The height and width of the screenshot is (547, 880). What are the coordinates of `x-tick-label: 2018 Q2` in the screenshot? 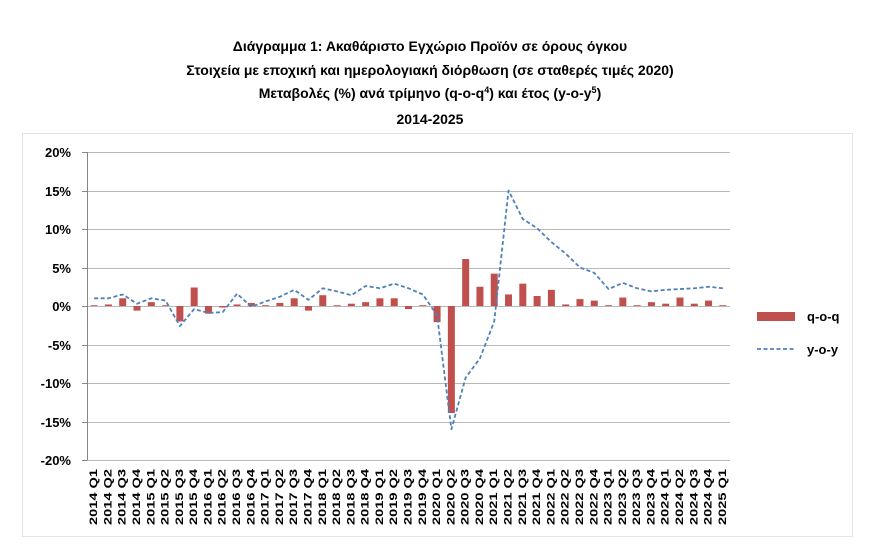 It's located at (337, 497).